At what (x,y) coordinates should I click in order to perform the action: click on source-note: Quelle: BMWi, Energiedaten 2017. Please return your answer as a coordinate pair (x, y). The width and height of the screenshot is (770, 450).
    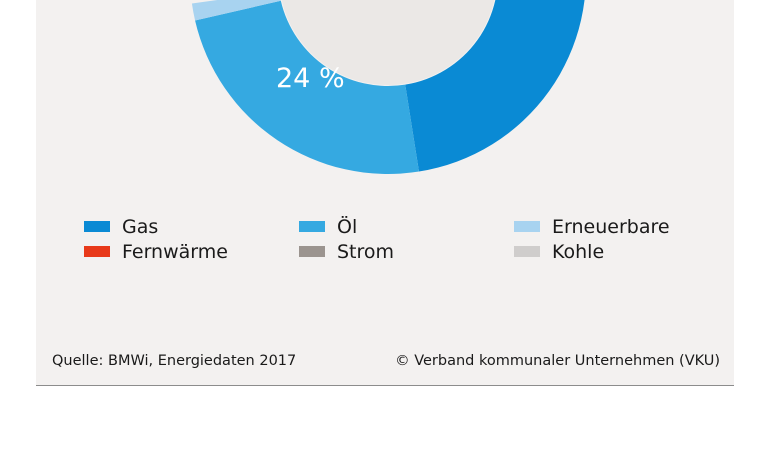
    Looking at the image, I should click on (174, 361).